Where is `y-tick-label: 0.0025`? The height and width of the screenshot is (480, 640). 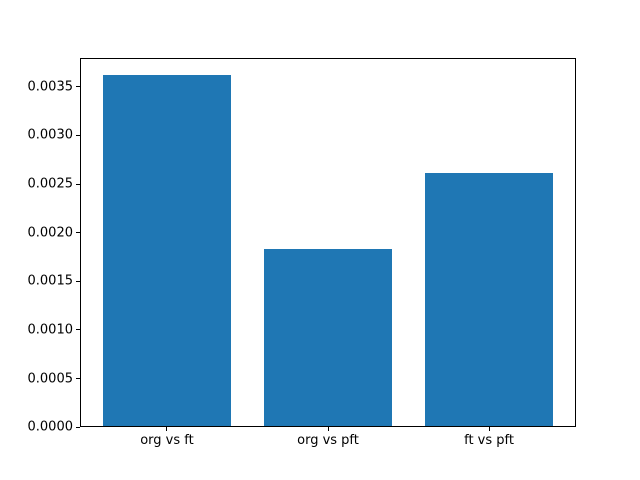 y-tick-label: 0.0025 is located at coordinates (50, 184).